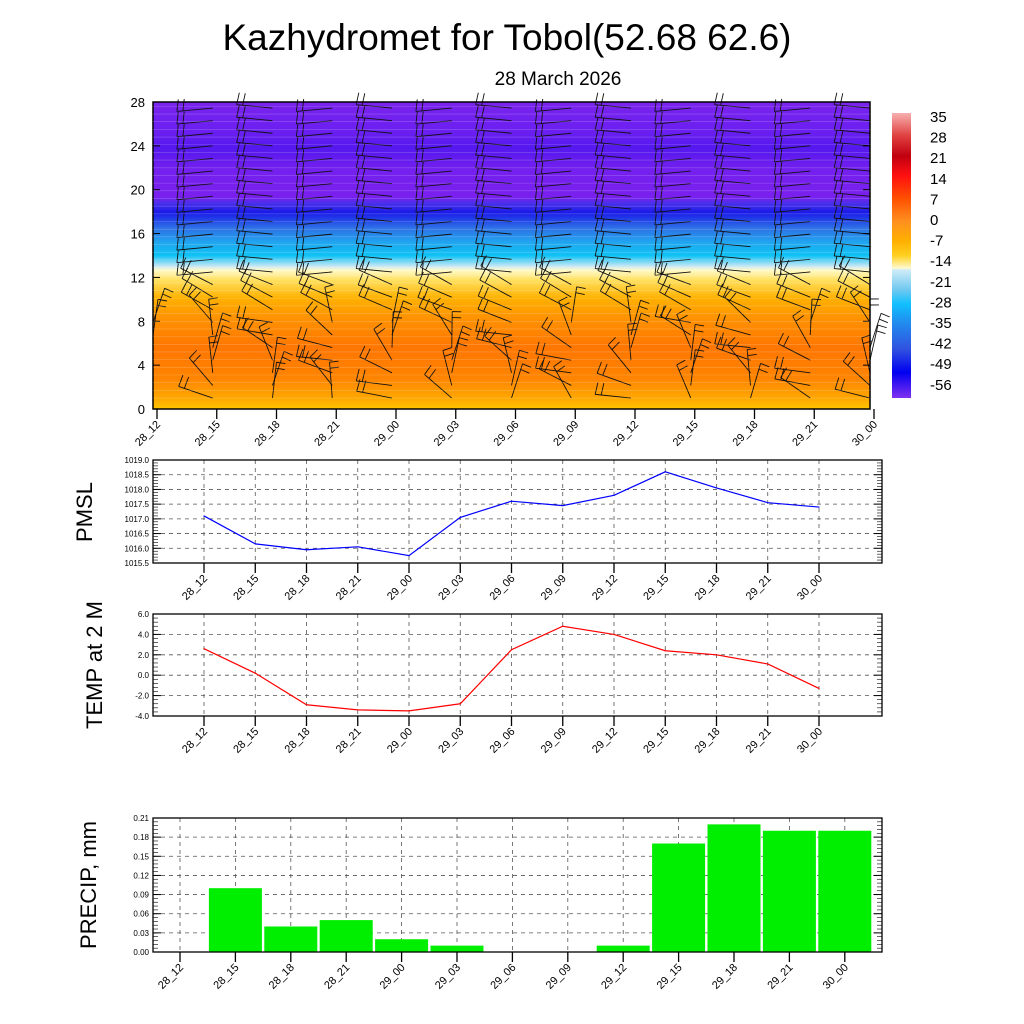 The image size is (1024, 1024). I want to click on x-tick-label: 29_06, so click(503, 588).